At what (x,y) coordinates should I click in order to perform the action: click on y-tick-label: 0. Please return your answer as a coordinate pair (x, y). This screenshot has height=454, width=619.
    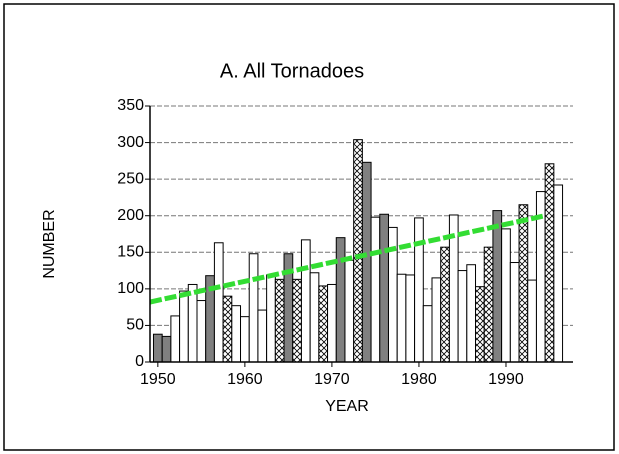
    Looking at the image, I should click on (139, 361).